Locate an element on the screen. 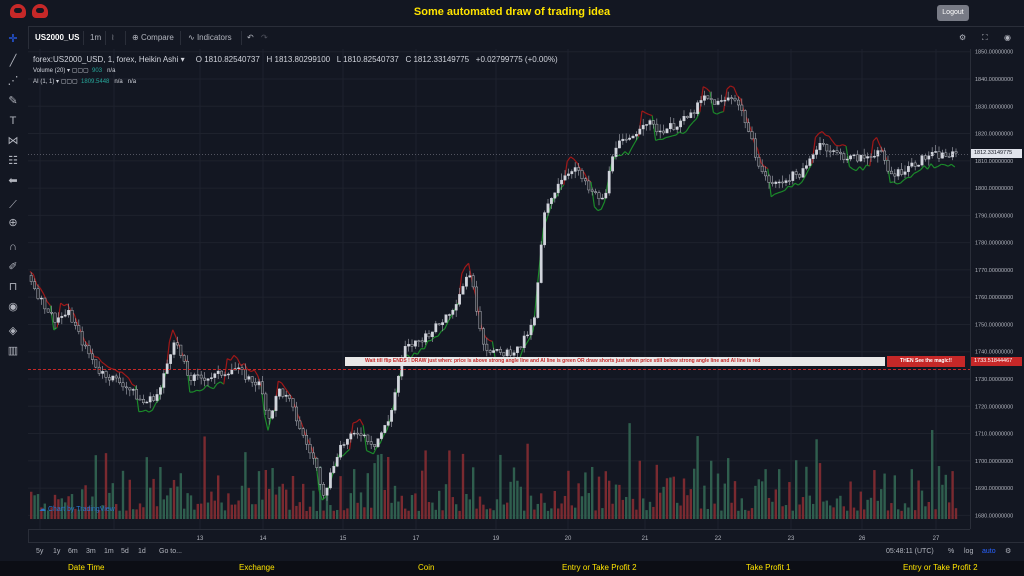 This screenshot has width=1024, height=576. volume-legend-label: Volume (20) is located at coordinates (49, 71).